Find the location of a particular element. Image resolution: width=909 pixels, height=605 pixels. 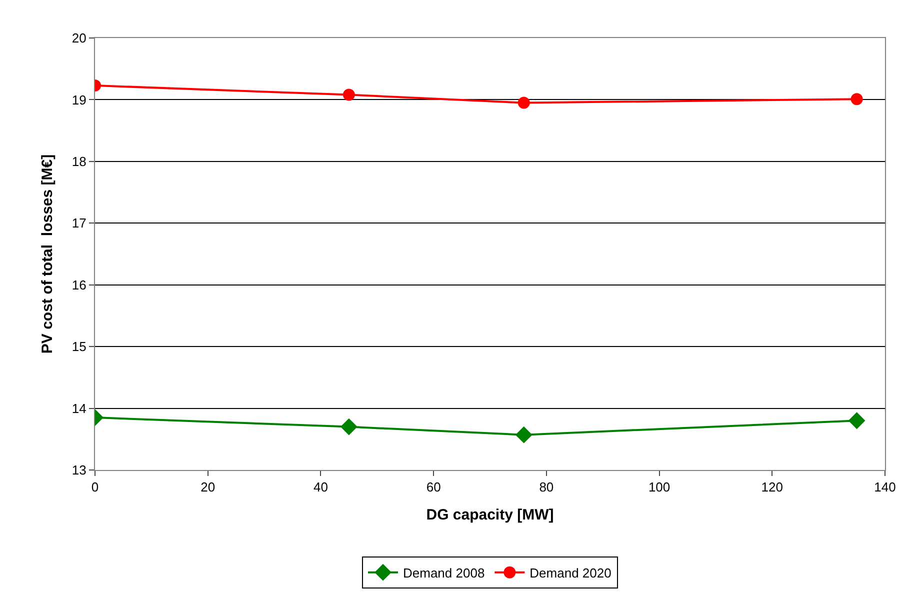

y-axis-title: PV cost of total losses [M€] is located at coordinates (47, 254).